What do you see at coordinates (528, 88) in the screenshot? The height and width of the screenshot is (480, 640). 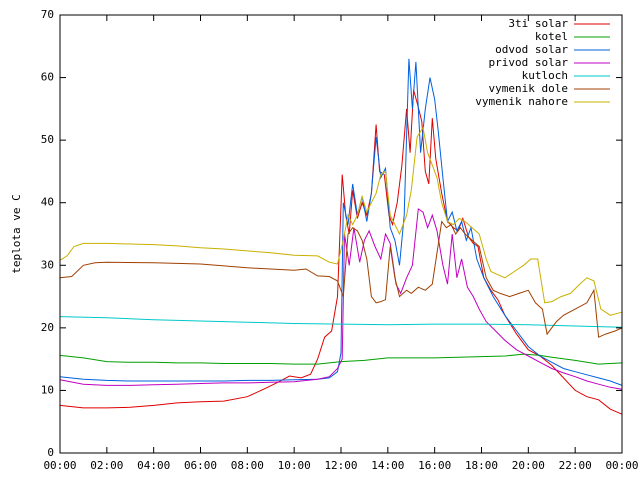 I see `legend-label: vymenik dole` at bounding box center [528, 88].